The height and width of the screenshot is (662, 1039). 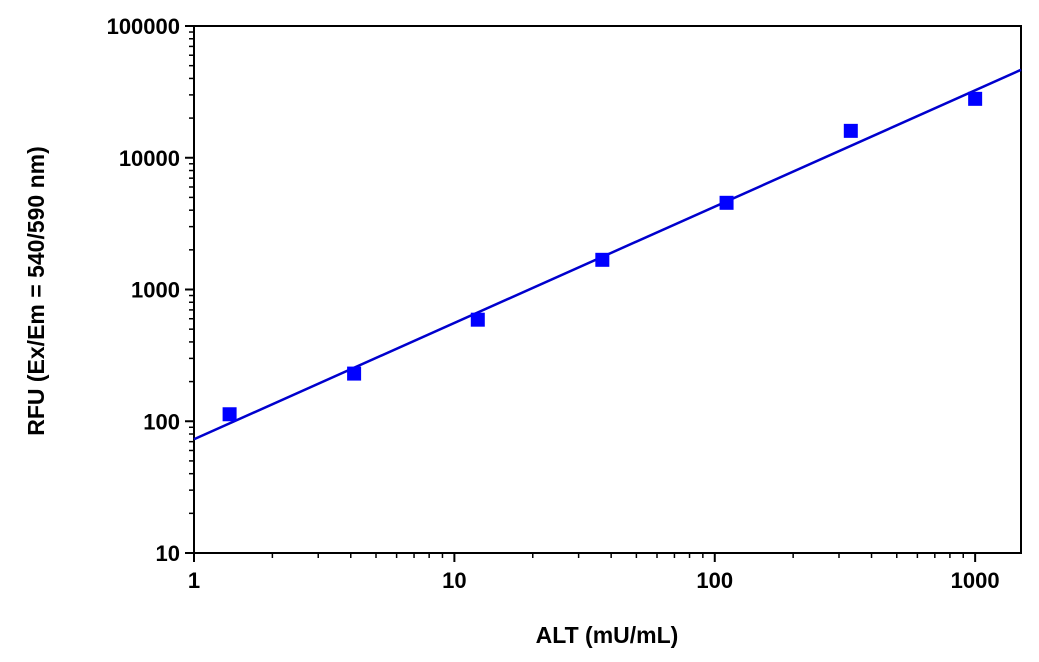 What do you see at coordinates (454, 580) in the screenshot?
I see `x-tick-label: 10` at bounding box center [454, 580].